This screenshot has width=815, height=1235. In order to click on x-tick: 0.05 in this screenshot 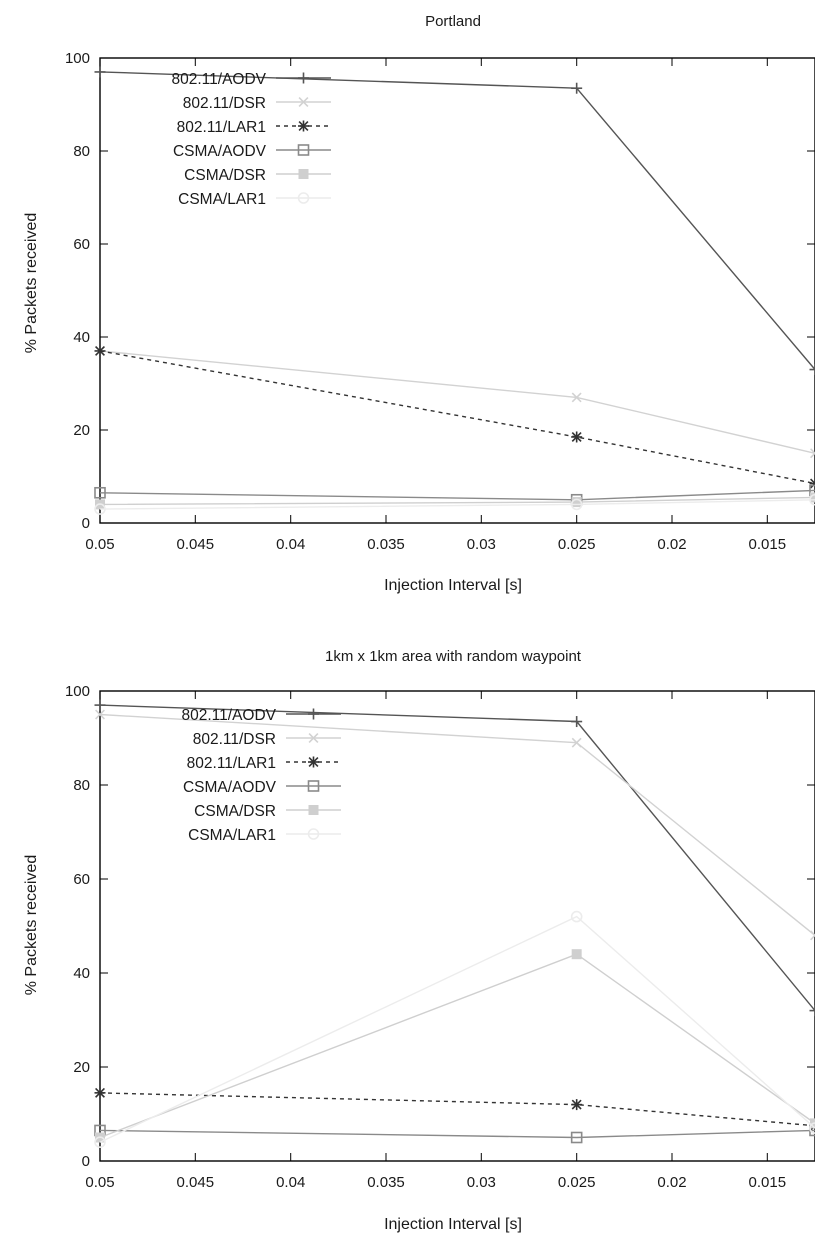, I will do `click(100, 941)`.